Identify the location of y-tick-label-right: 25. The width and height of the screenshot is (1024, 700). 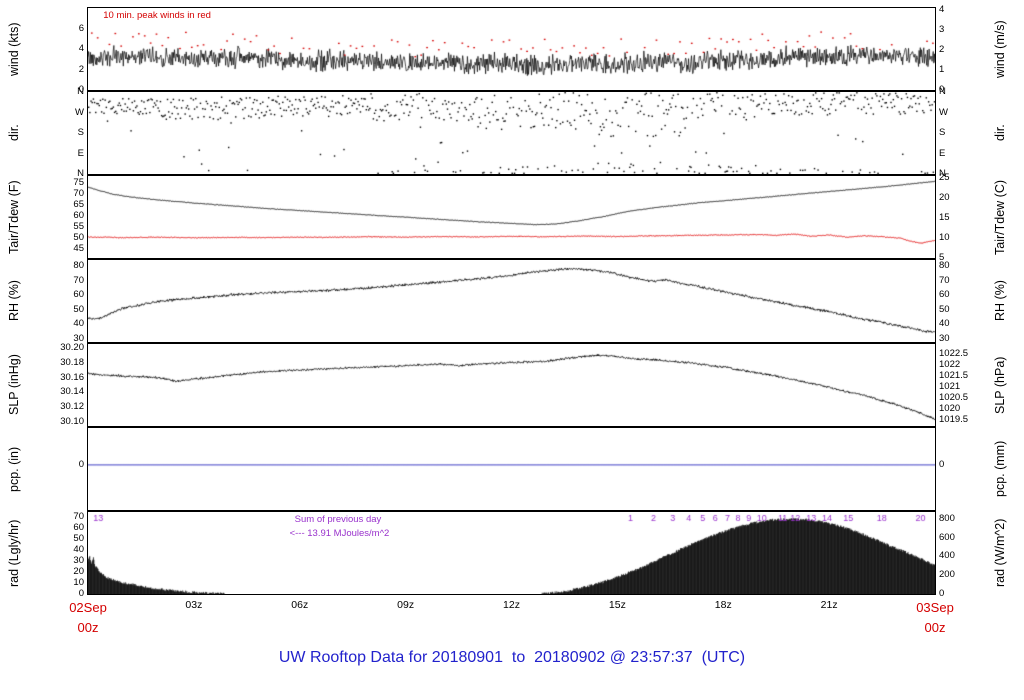
(944, 178).